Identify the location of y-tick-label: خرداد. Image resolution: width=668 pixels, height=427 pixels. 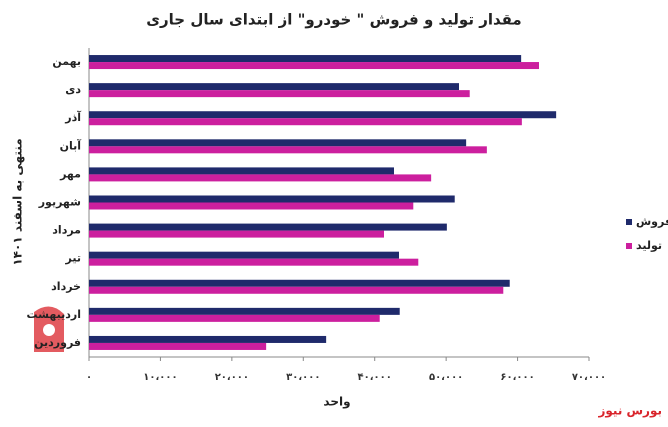
(66, 286).